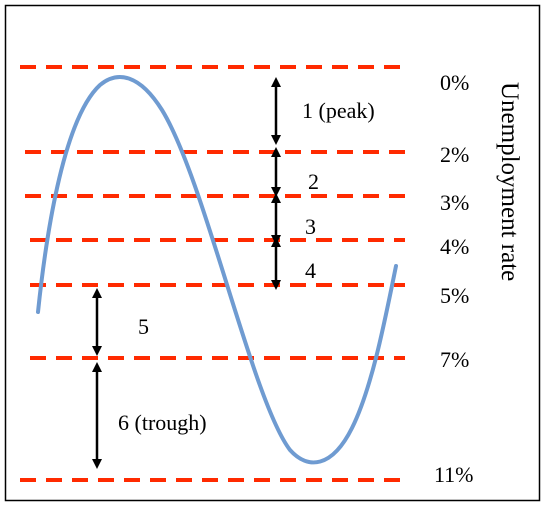 This screenshot has width=545, height=506. What do you see at coordinates (313, 181) in the screenshot?
I see `zone-label-2: 2` at bounding box center [313, 181].